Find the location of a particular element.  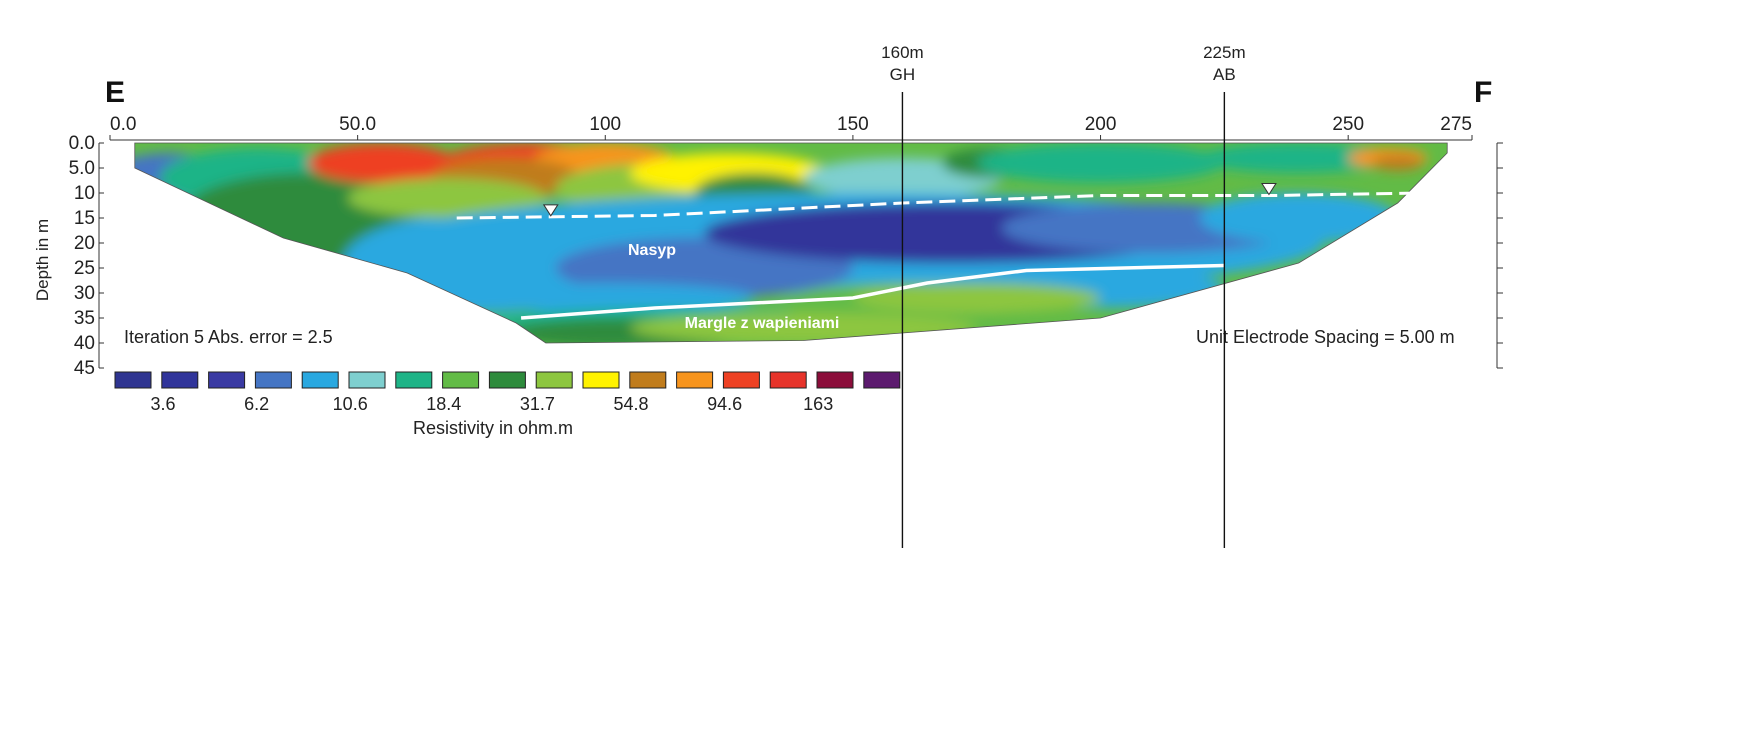

marker-label-top: 160m is located at coordinates (902, 52).